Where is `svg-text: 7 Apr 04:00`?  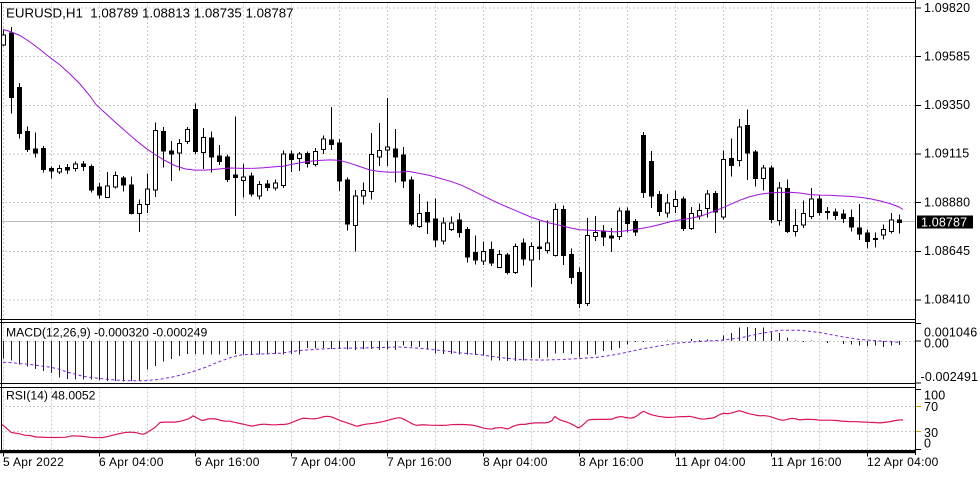
svg-text: 7 Apr 04:00 is located at coordinates (323, 462).